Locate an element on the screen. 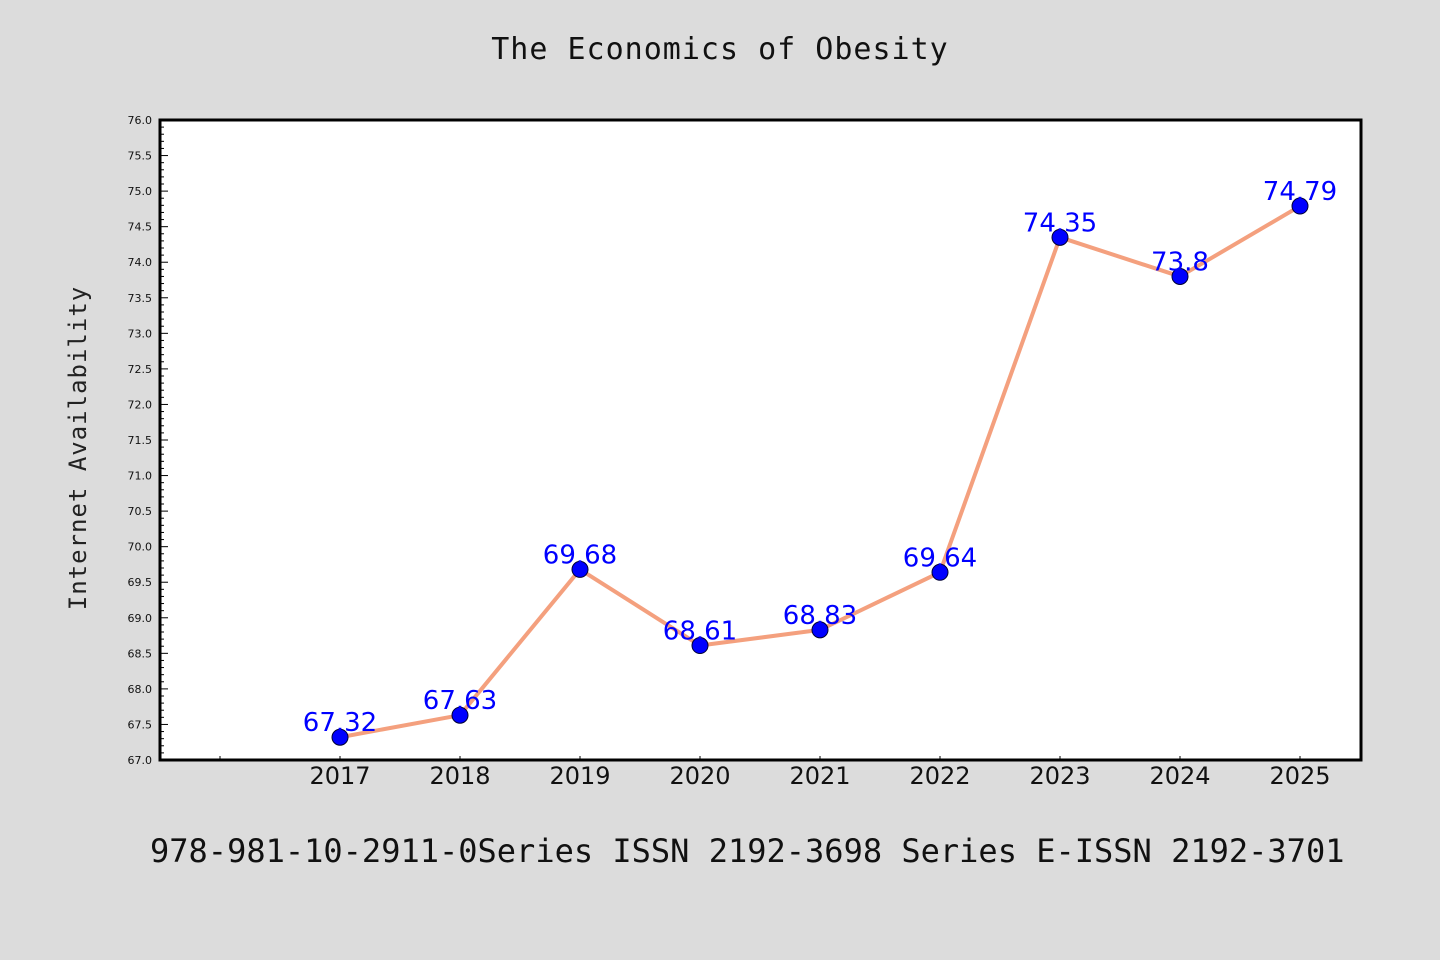  y-tick-label: 76.0 is located at coordinates (140, 120).